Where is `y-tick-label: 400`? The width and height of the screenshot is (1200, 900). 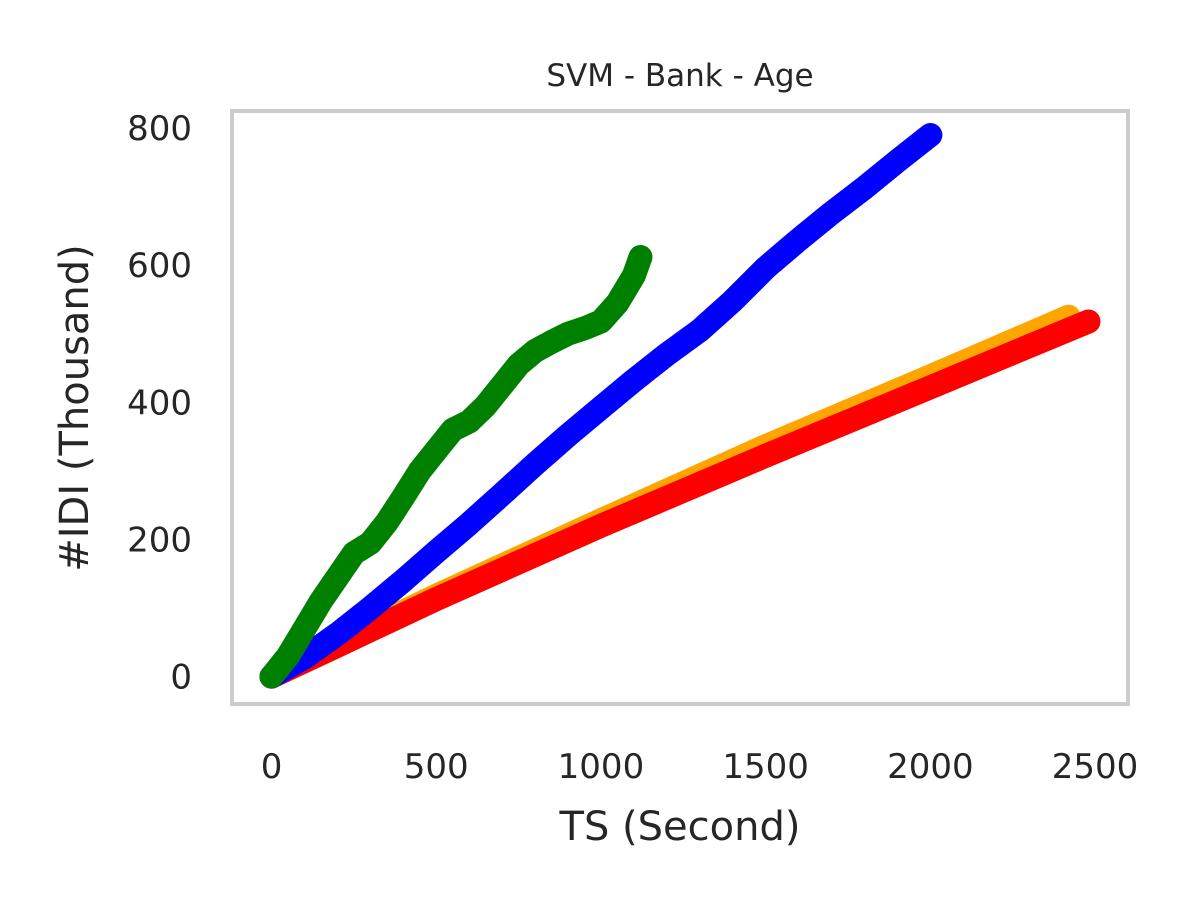
y-tick-label: 400 is located at coordinates (159, 403).